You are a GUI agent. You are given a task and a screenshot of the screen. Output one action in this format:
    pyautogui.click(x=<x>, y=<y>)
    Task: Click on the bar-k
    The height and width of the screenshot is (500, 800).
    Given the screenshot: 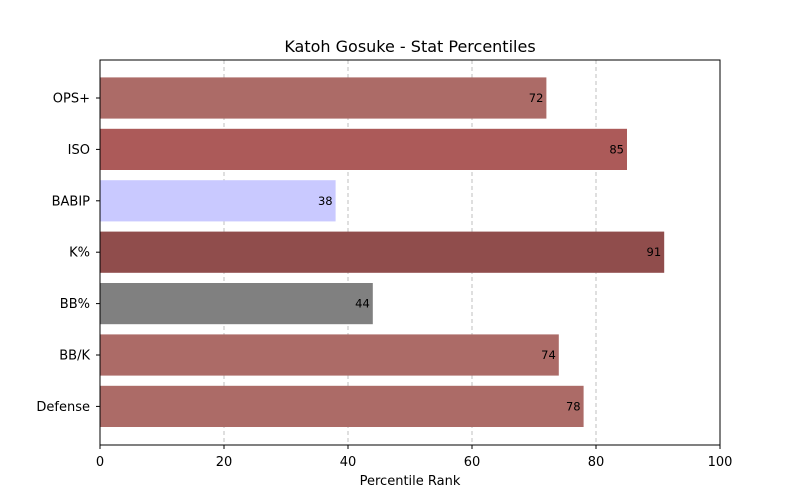 What is the action you would take?
    pyautogui.click(x=382, y=252)
    